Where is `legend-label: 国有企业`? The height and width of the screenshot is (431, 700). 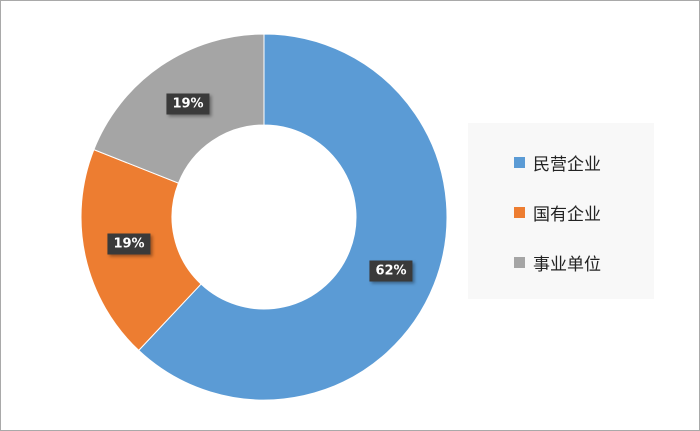 legend-label: 国有企业 is located at coordinates (567, 215).